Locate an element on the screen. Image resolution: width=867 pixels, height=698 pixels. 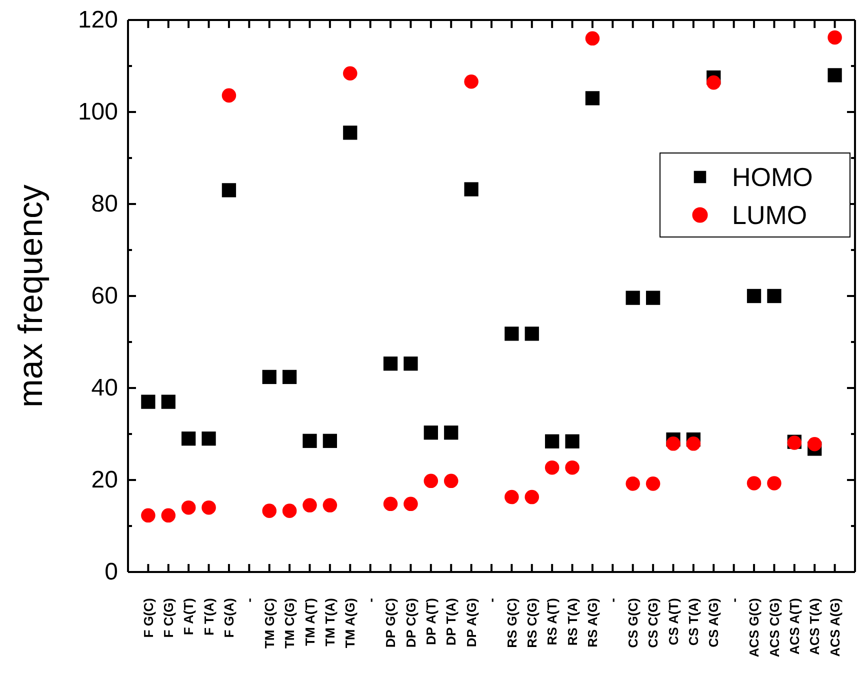
x-tick-label: TM A(G) is located at coordinates (350, 623).